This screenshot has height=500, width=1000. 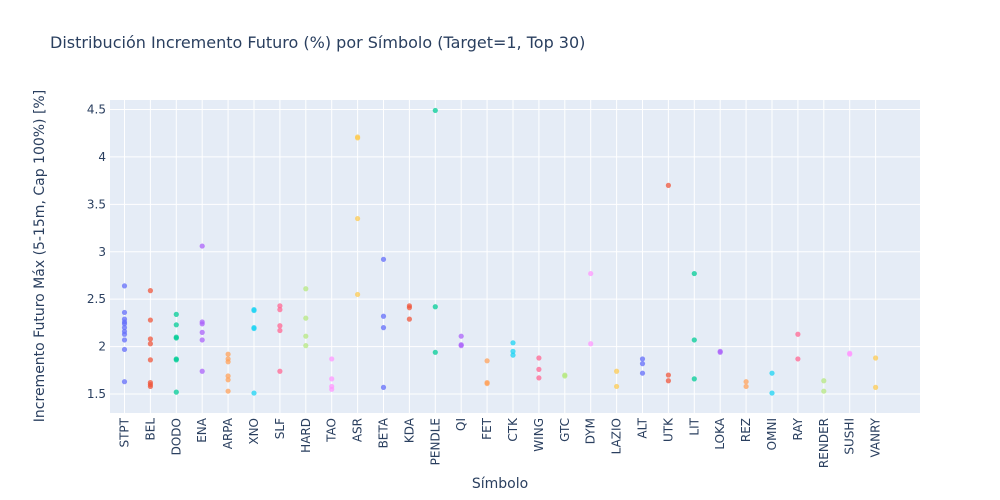 What do you see at coordinates (150, 429) in the screenshot?
I see `x-tick-label: BEL` at bounding box center [150, 429].